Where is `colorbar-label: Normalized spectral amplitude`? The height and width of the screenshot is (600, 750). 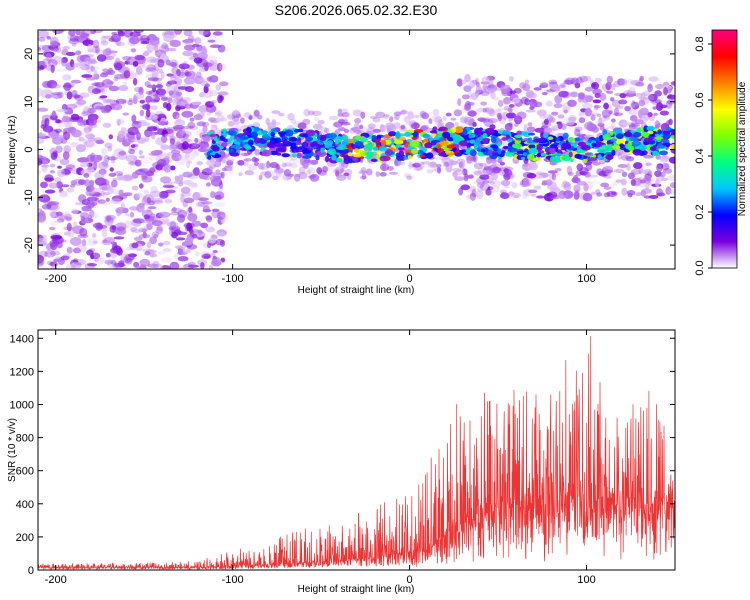
colorbar-label: Normalized spectral amplitude is located at coordinates (742, 148).